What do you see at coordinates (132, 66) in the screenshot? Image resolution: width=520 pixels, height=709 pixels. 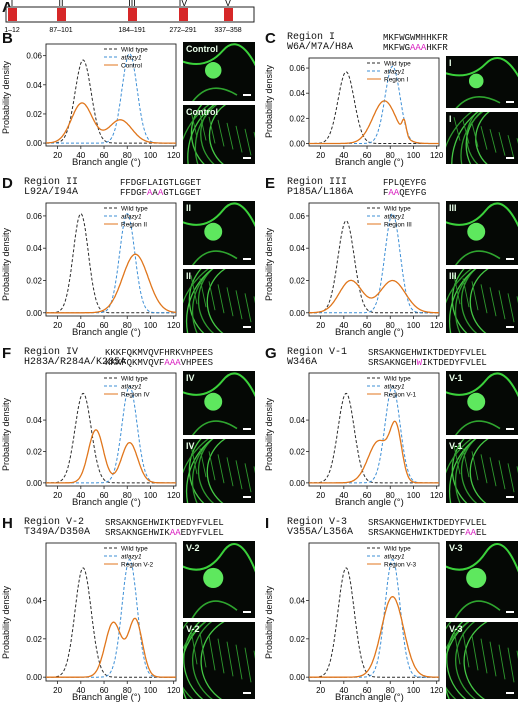 I see `legend-entry: Control` at bounding box center [132, 66].